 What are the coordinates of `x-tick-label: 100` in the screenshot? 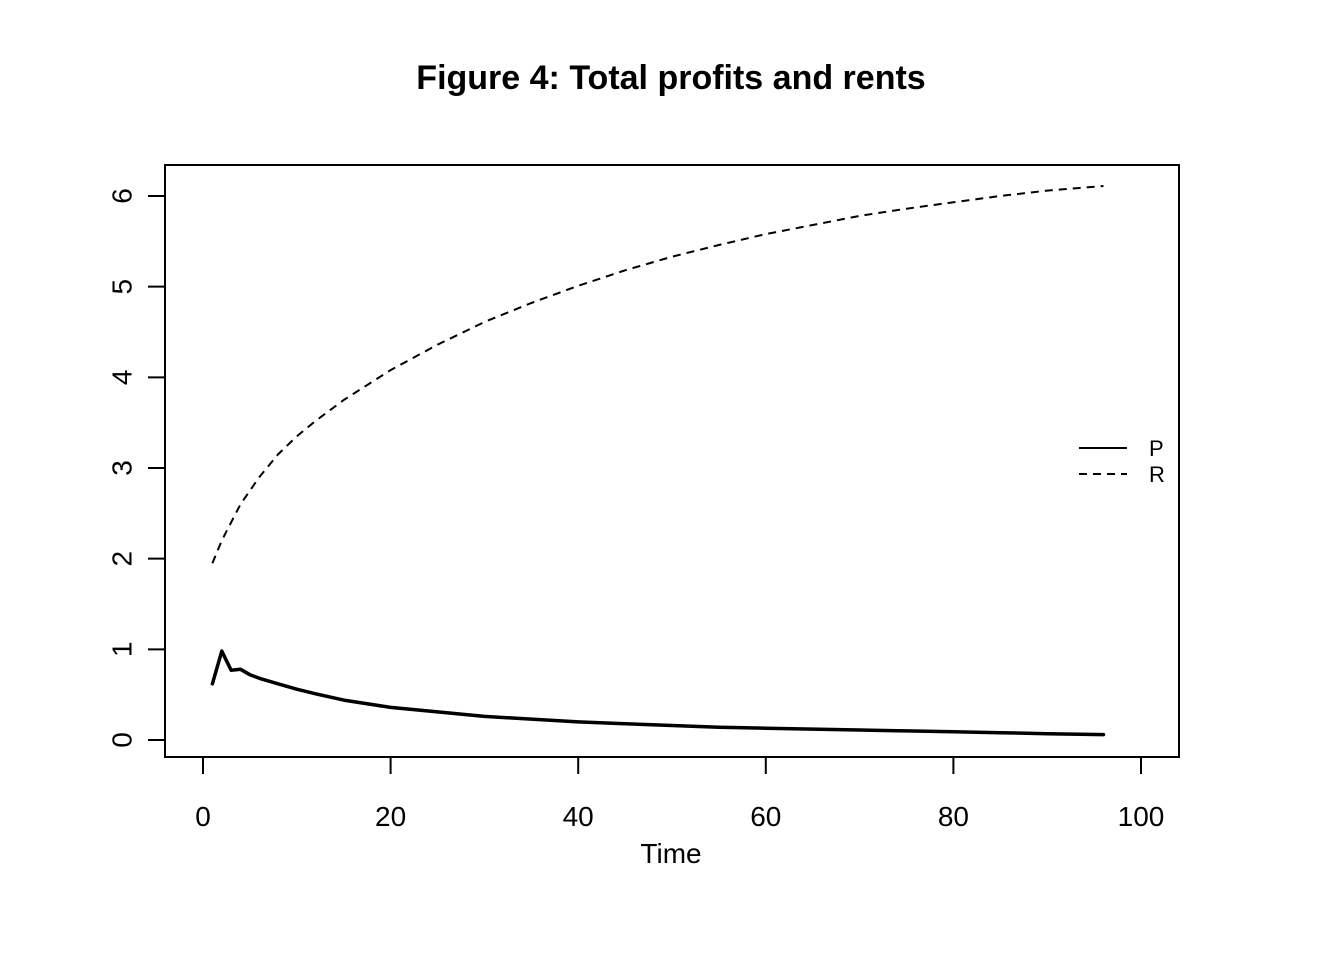 It's located at (1141, 816).